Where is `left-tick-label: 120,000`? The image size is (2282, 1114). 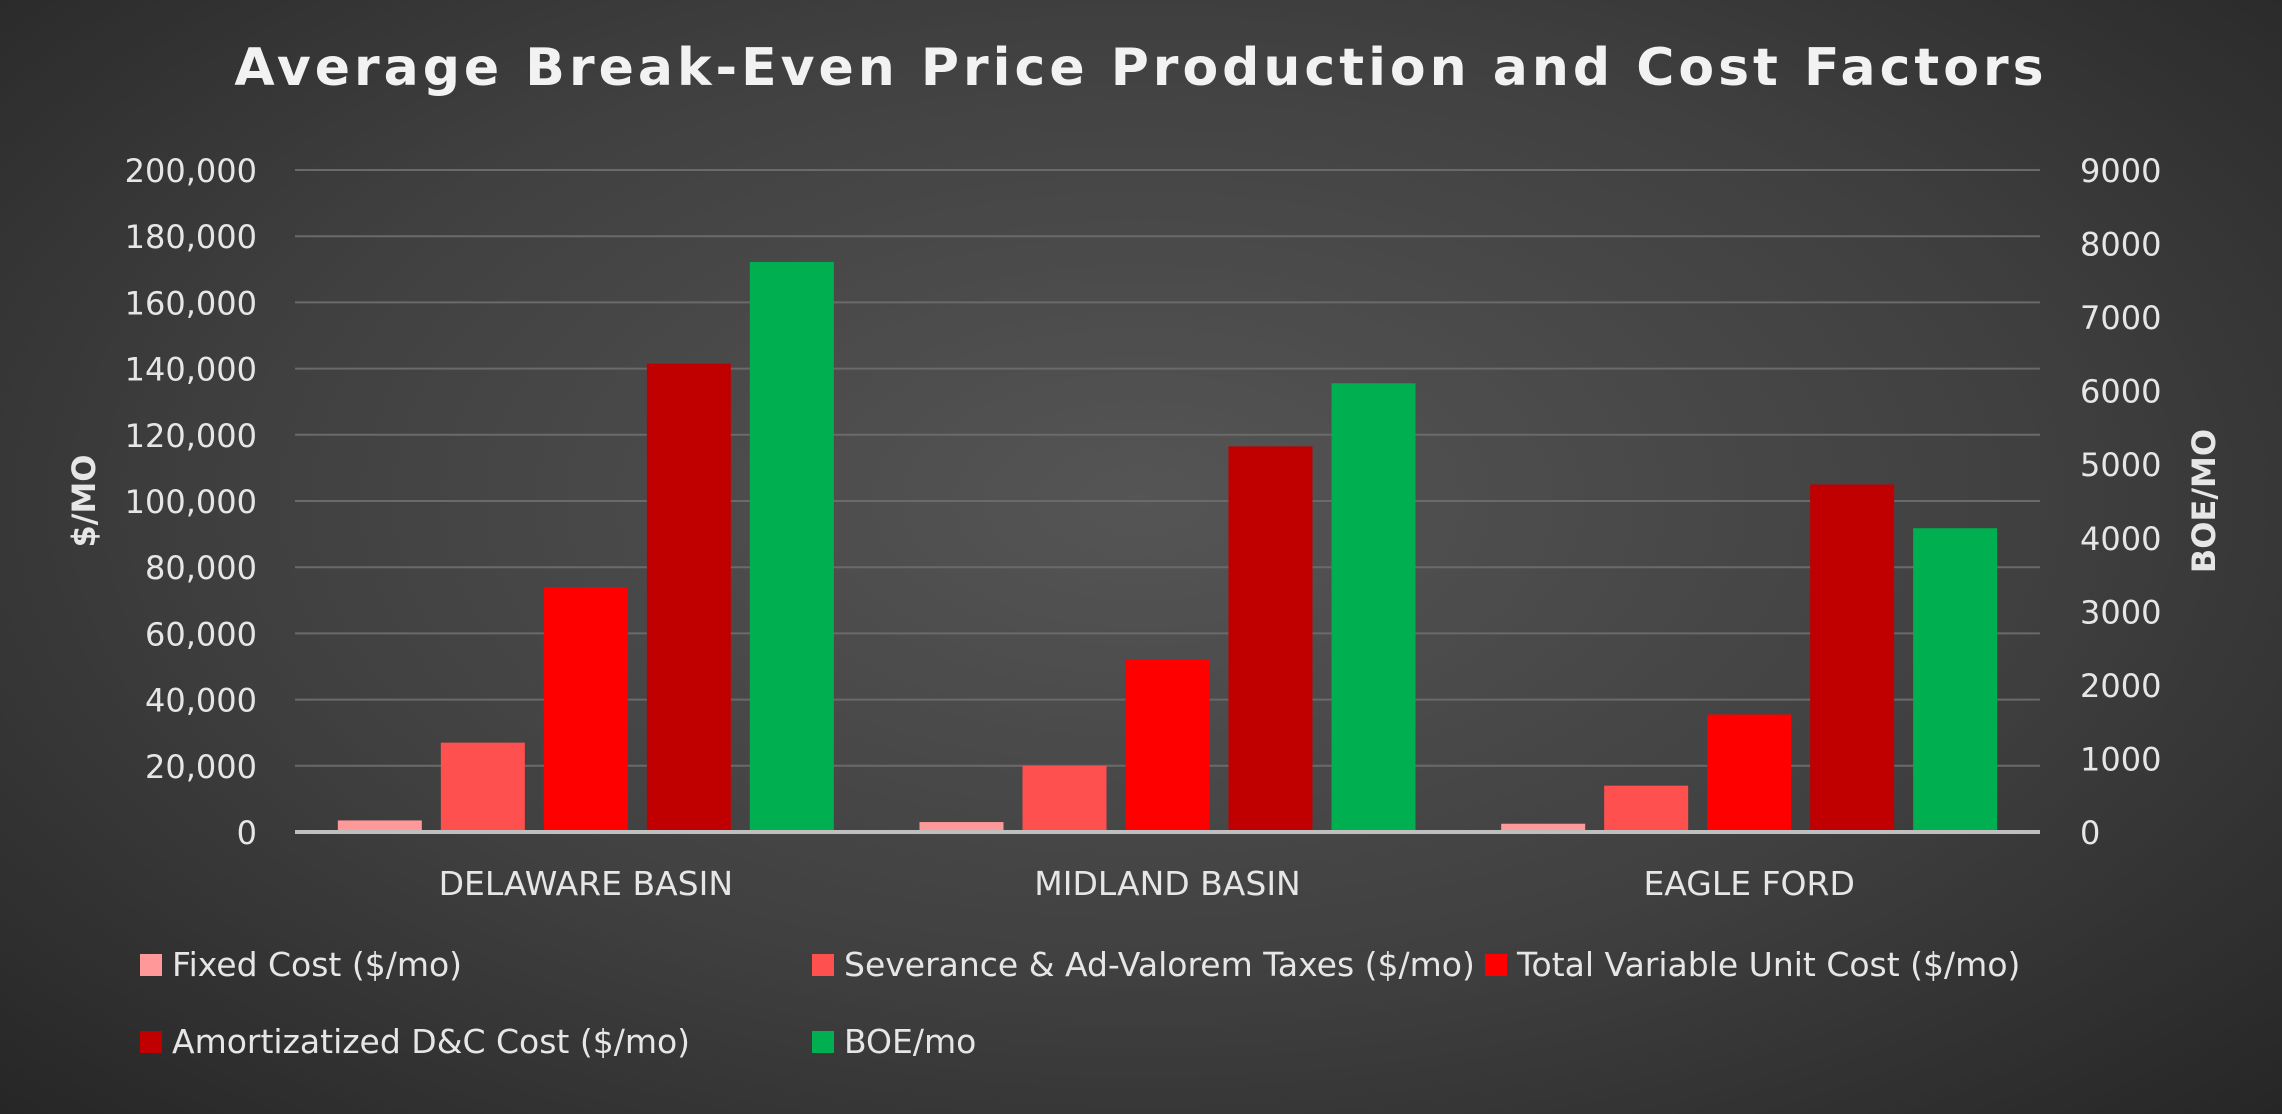
left-tick-label: 120,000 is located at coordinates (191, 436).